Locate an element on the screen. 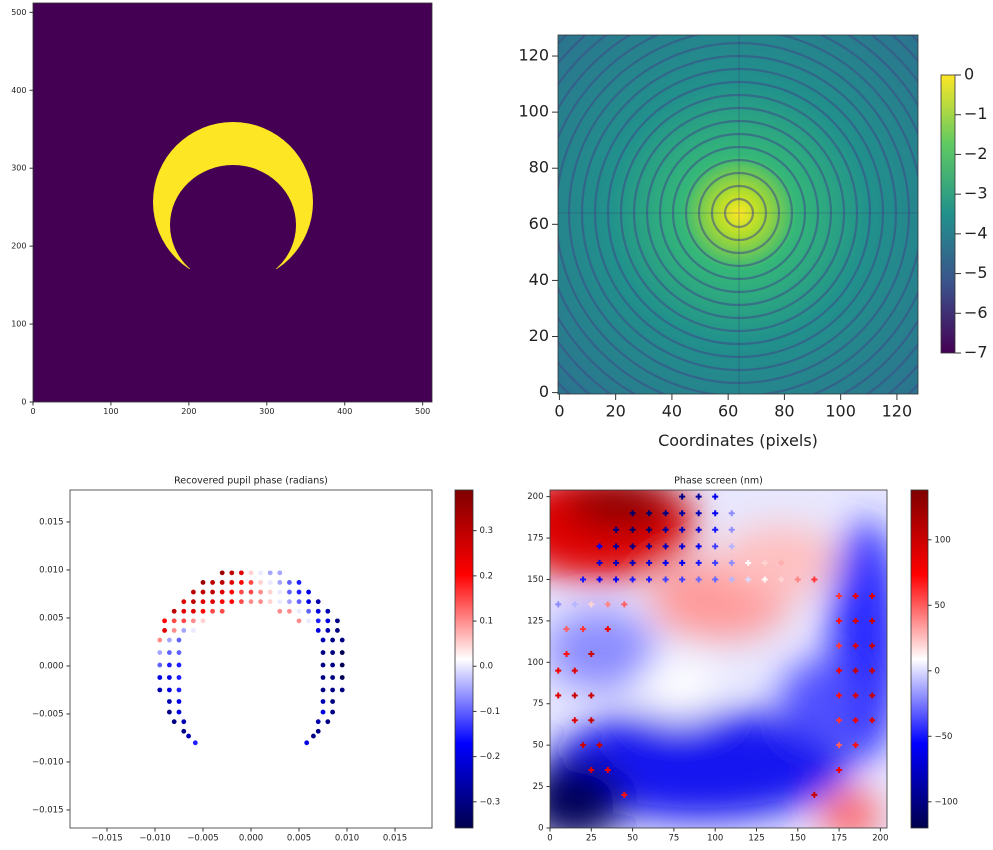 This screenshot has height=850, width=993. axes-frame is located at coordinates (718, 659).